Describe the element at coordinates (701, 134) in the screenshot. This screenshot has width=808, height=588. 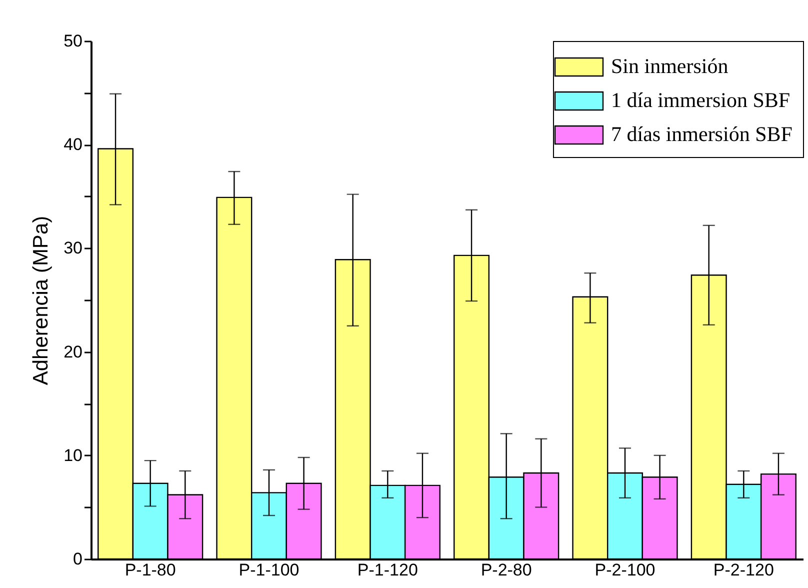
I see `legend-label: 7 días inmersión SBF` at that location.